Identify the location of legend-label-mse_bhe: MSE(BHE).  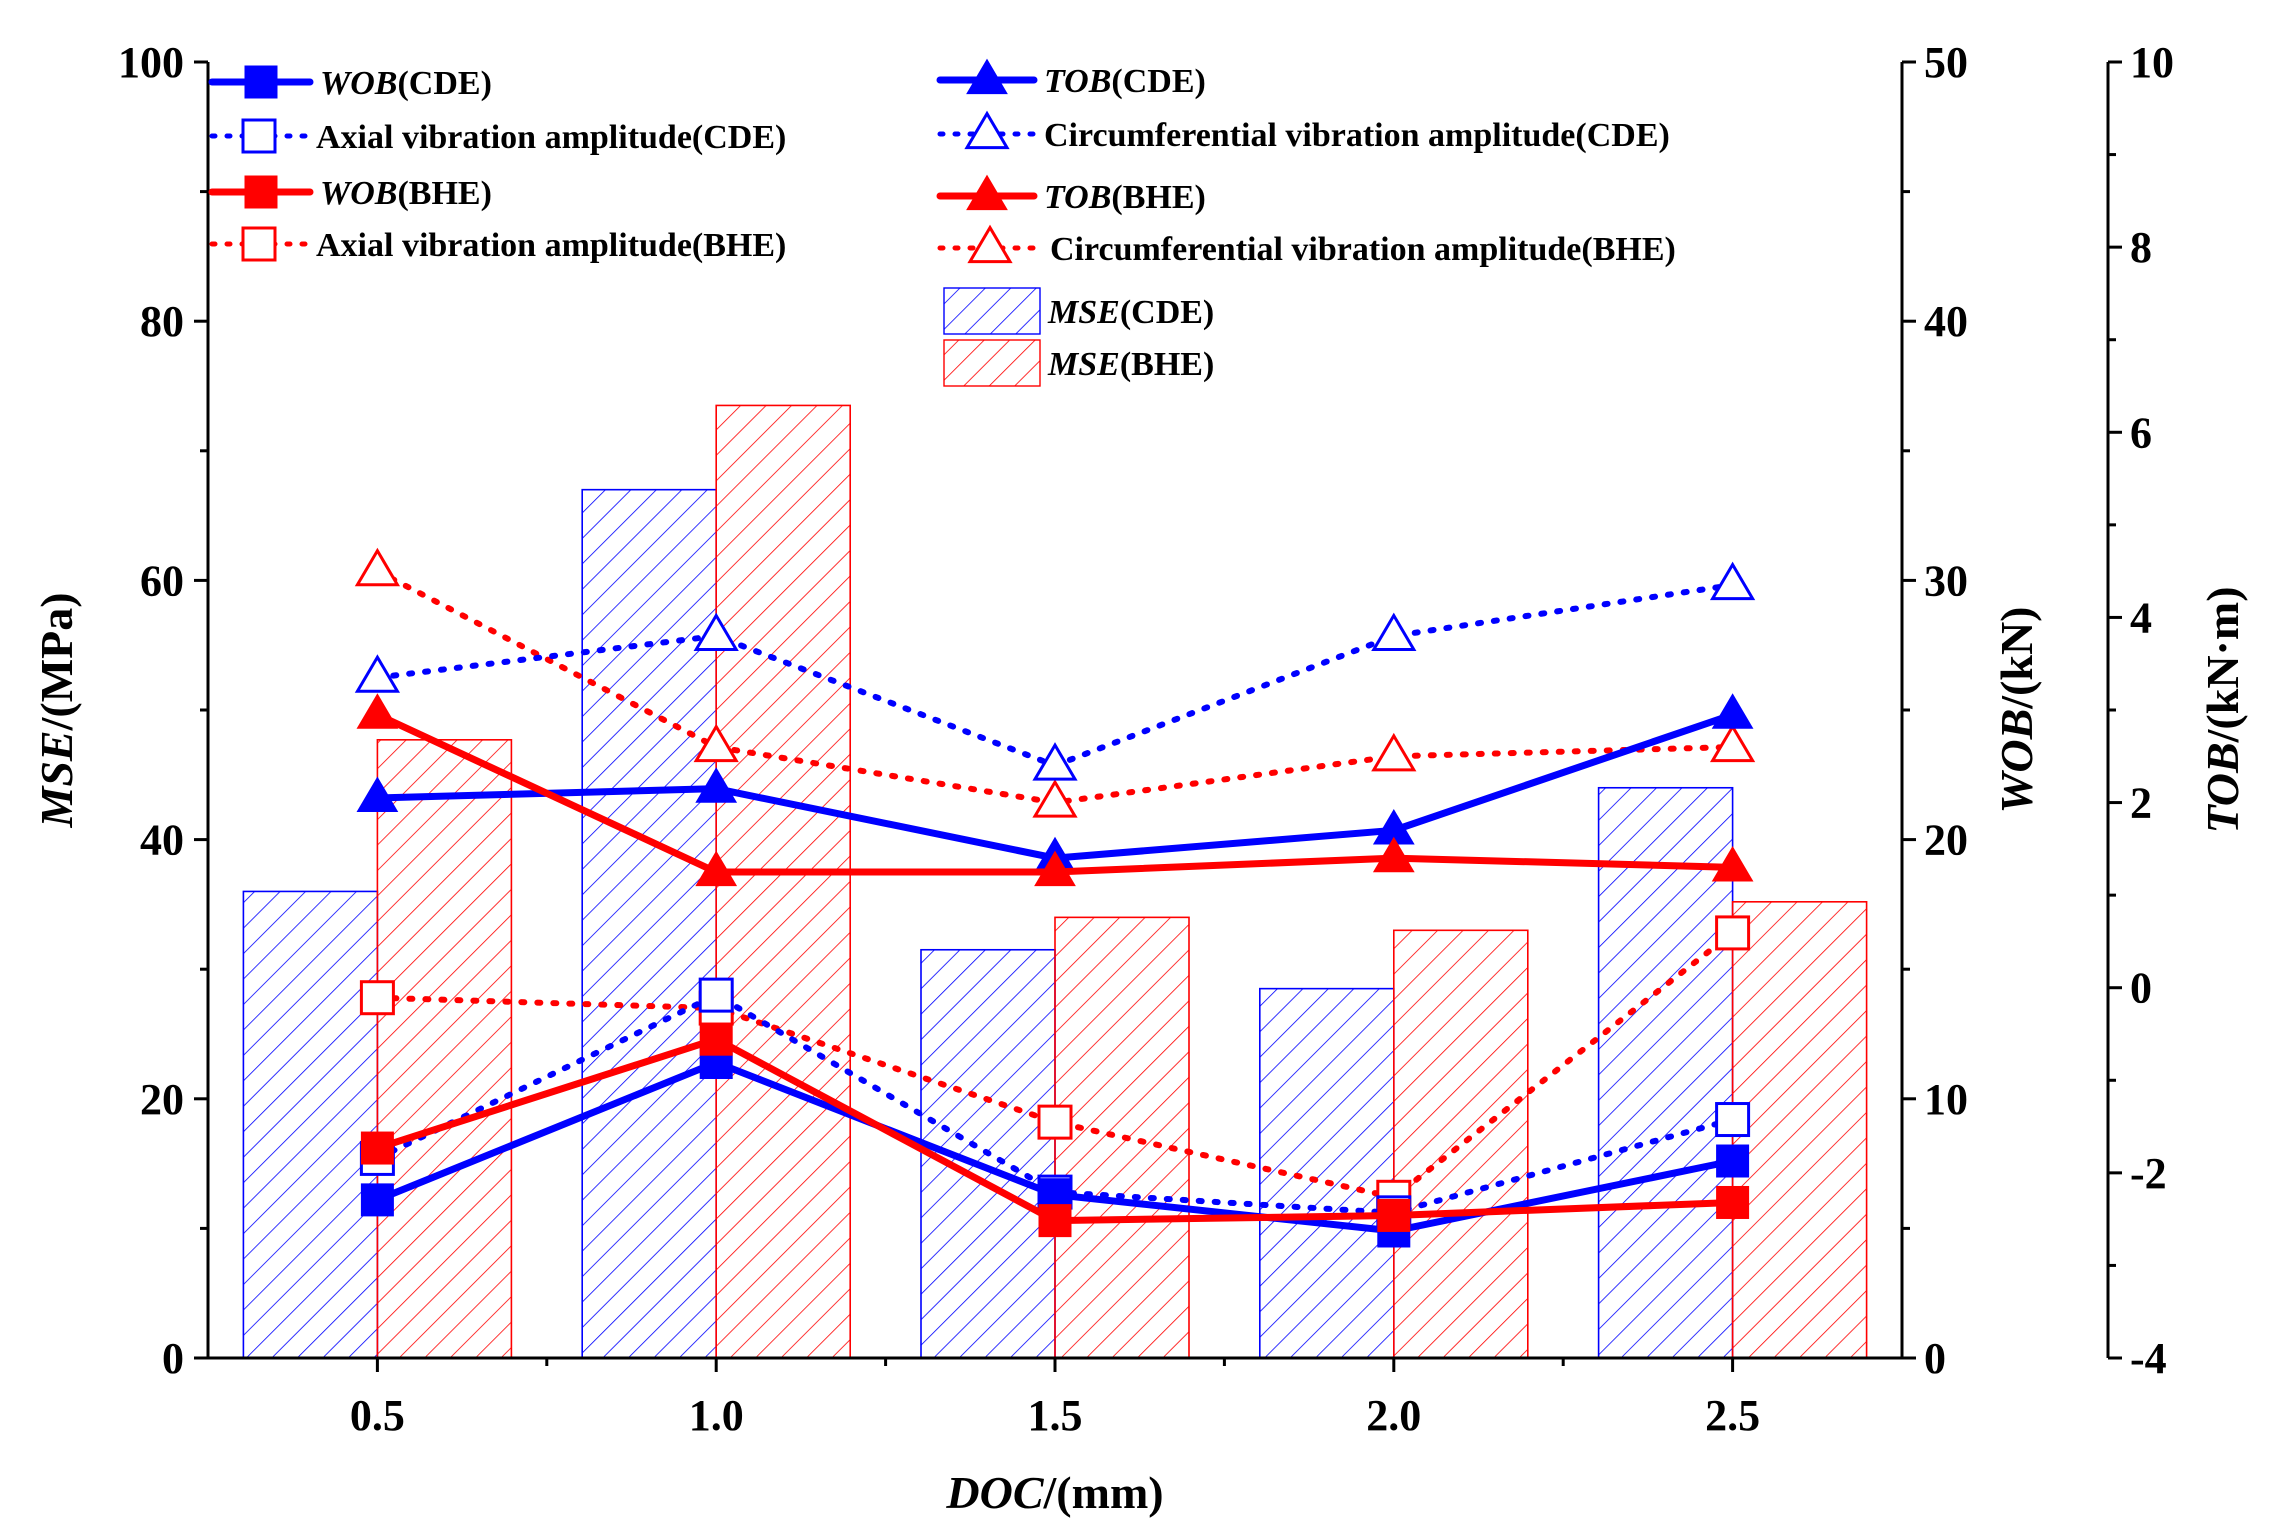
(1130, 364).